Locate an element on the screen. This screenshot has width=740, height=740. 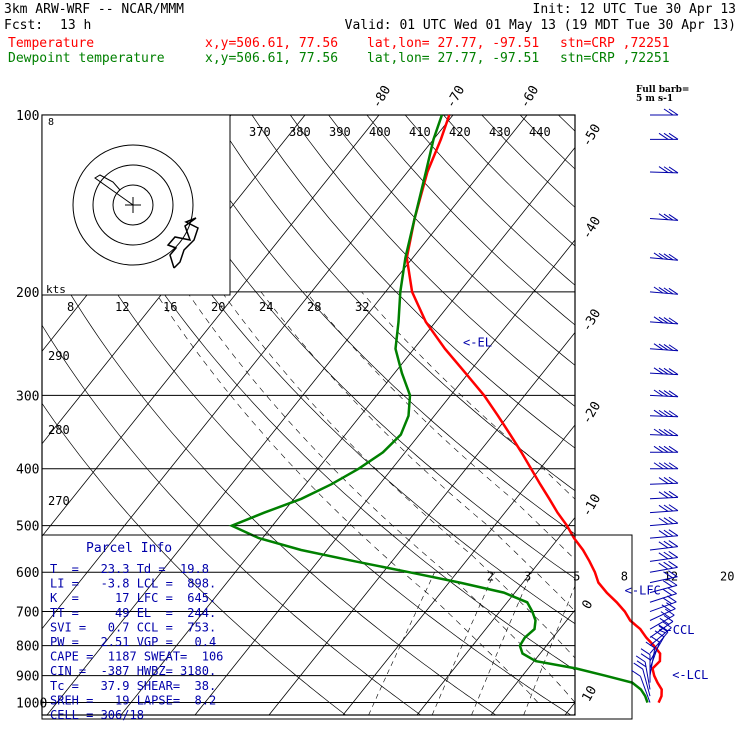
hodograph-ring-label: 28 is located at coordinates (314, 307).